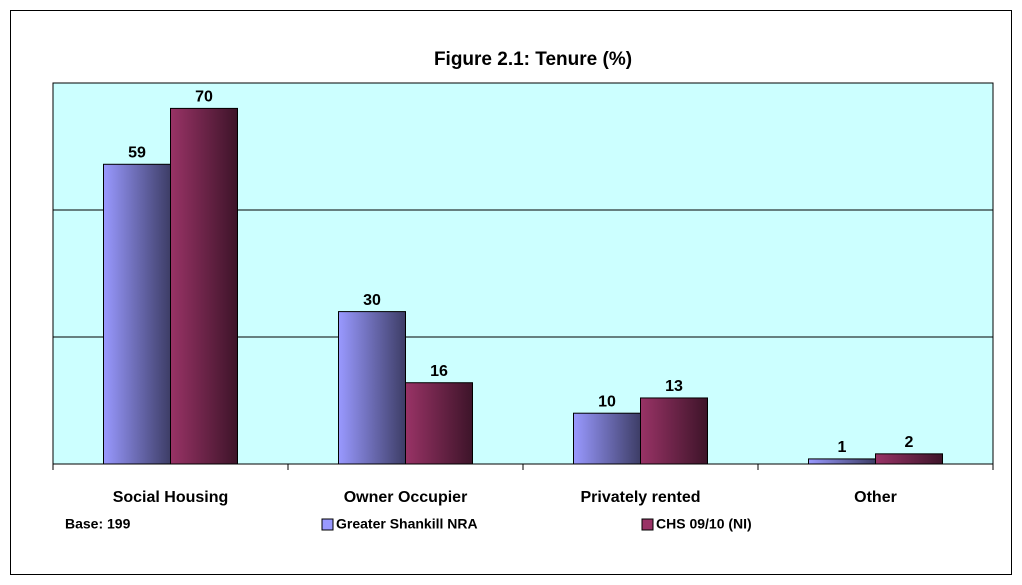  What do you see at coordinates (640, 497) in the screenshot?
I see `x-tick-label: Privately rented` at bounding box center [640, 497].